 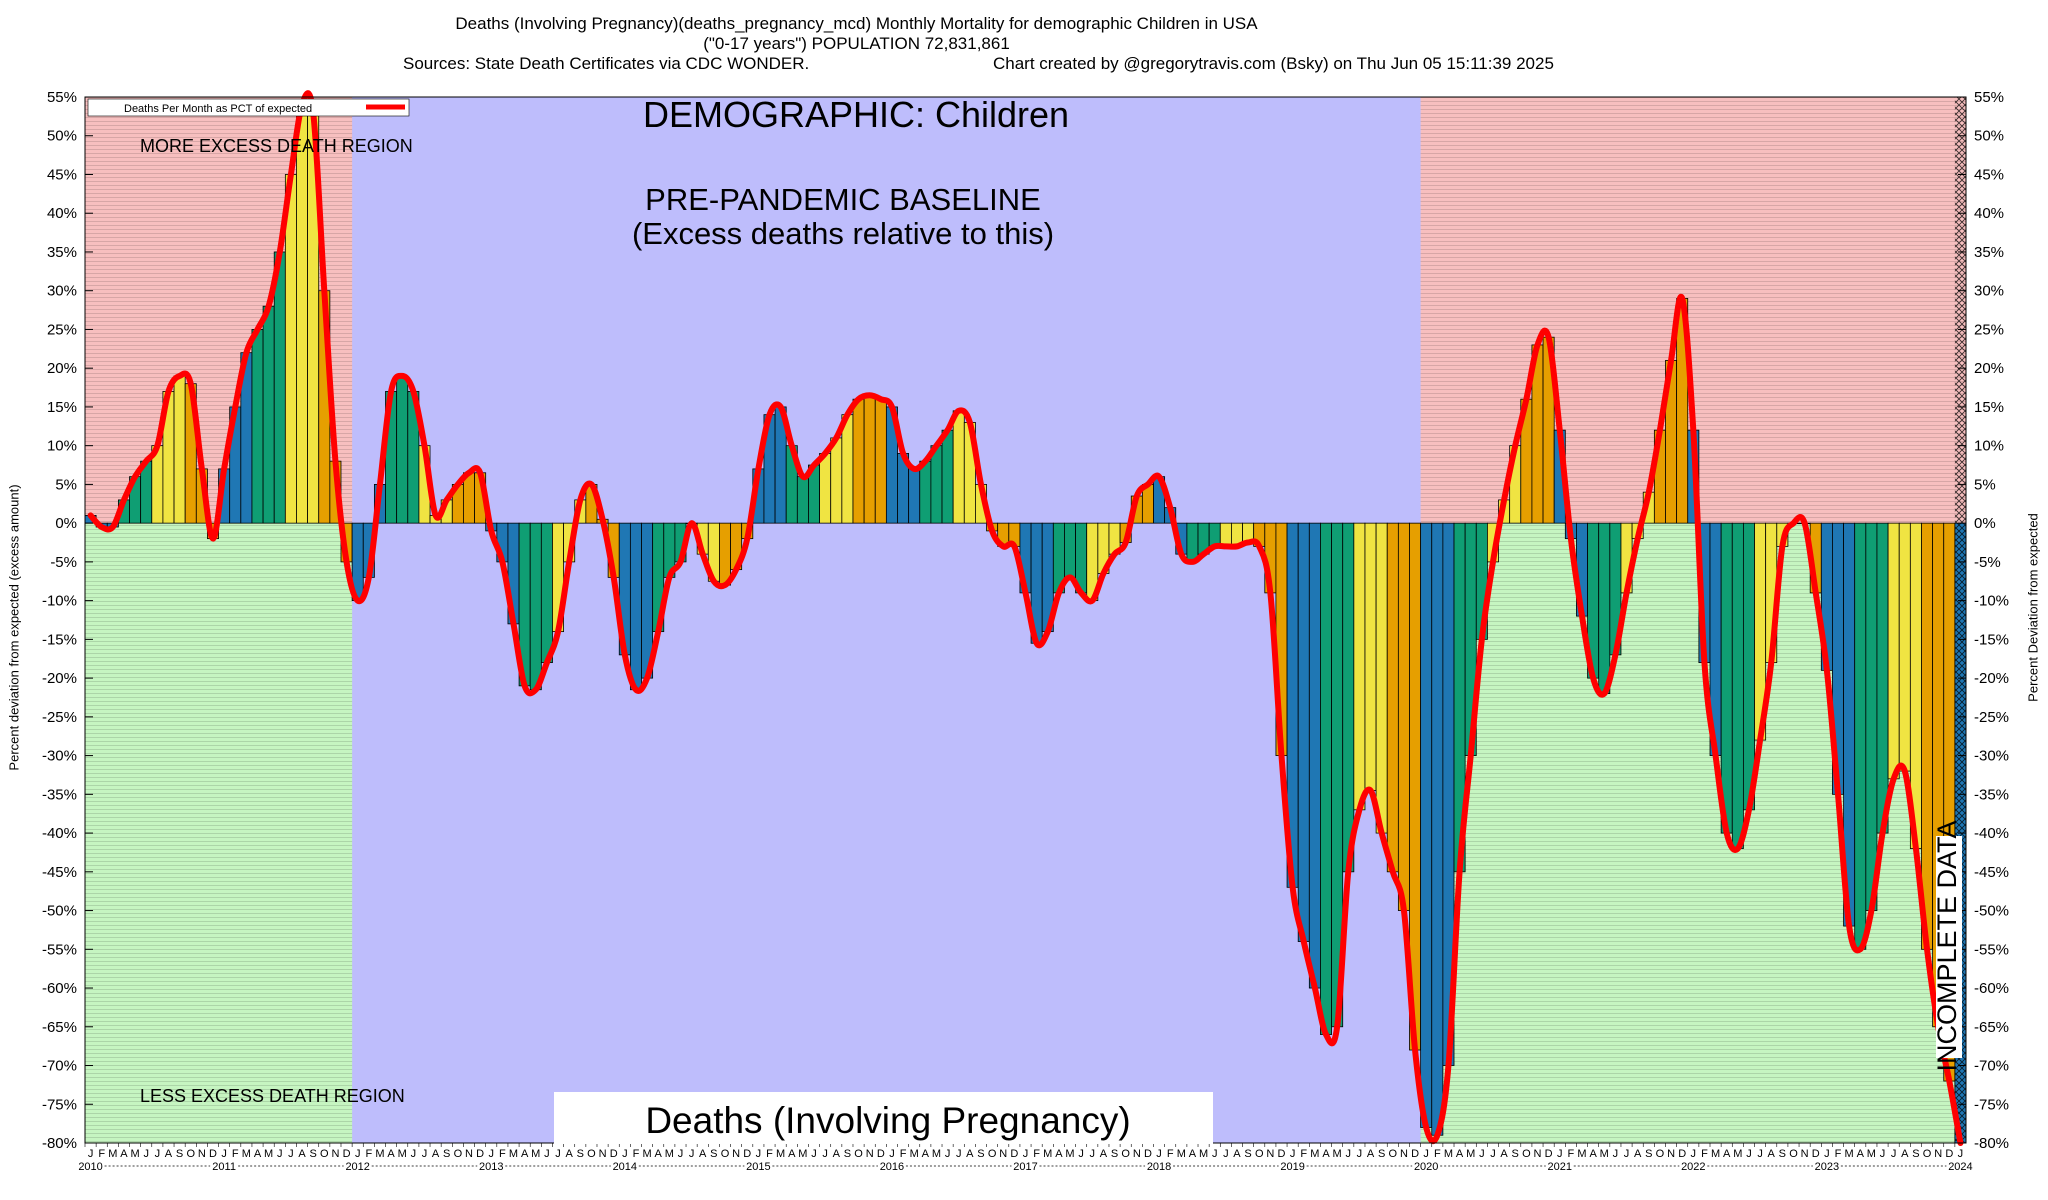 I want to click on x-tick-year: 2019, so click(x=1292, y=1167).